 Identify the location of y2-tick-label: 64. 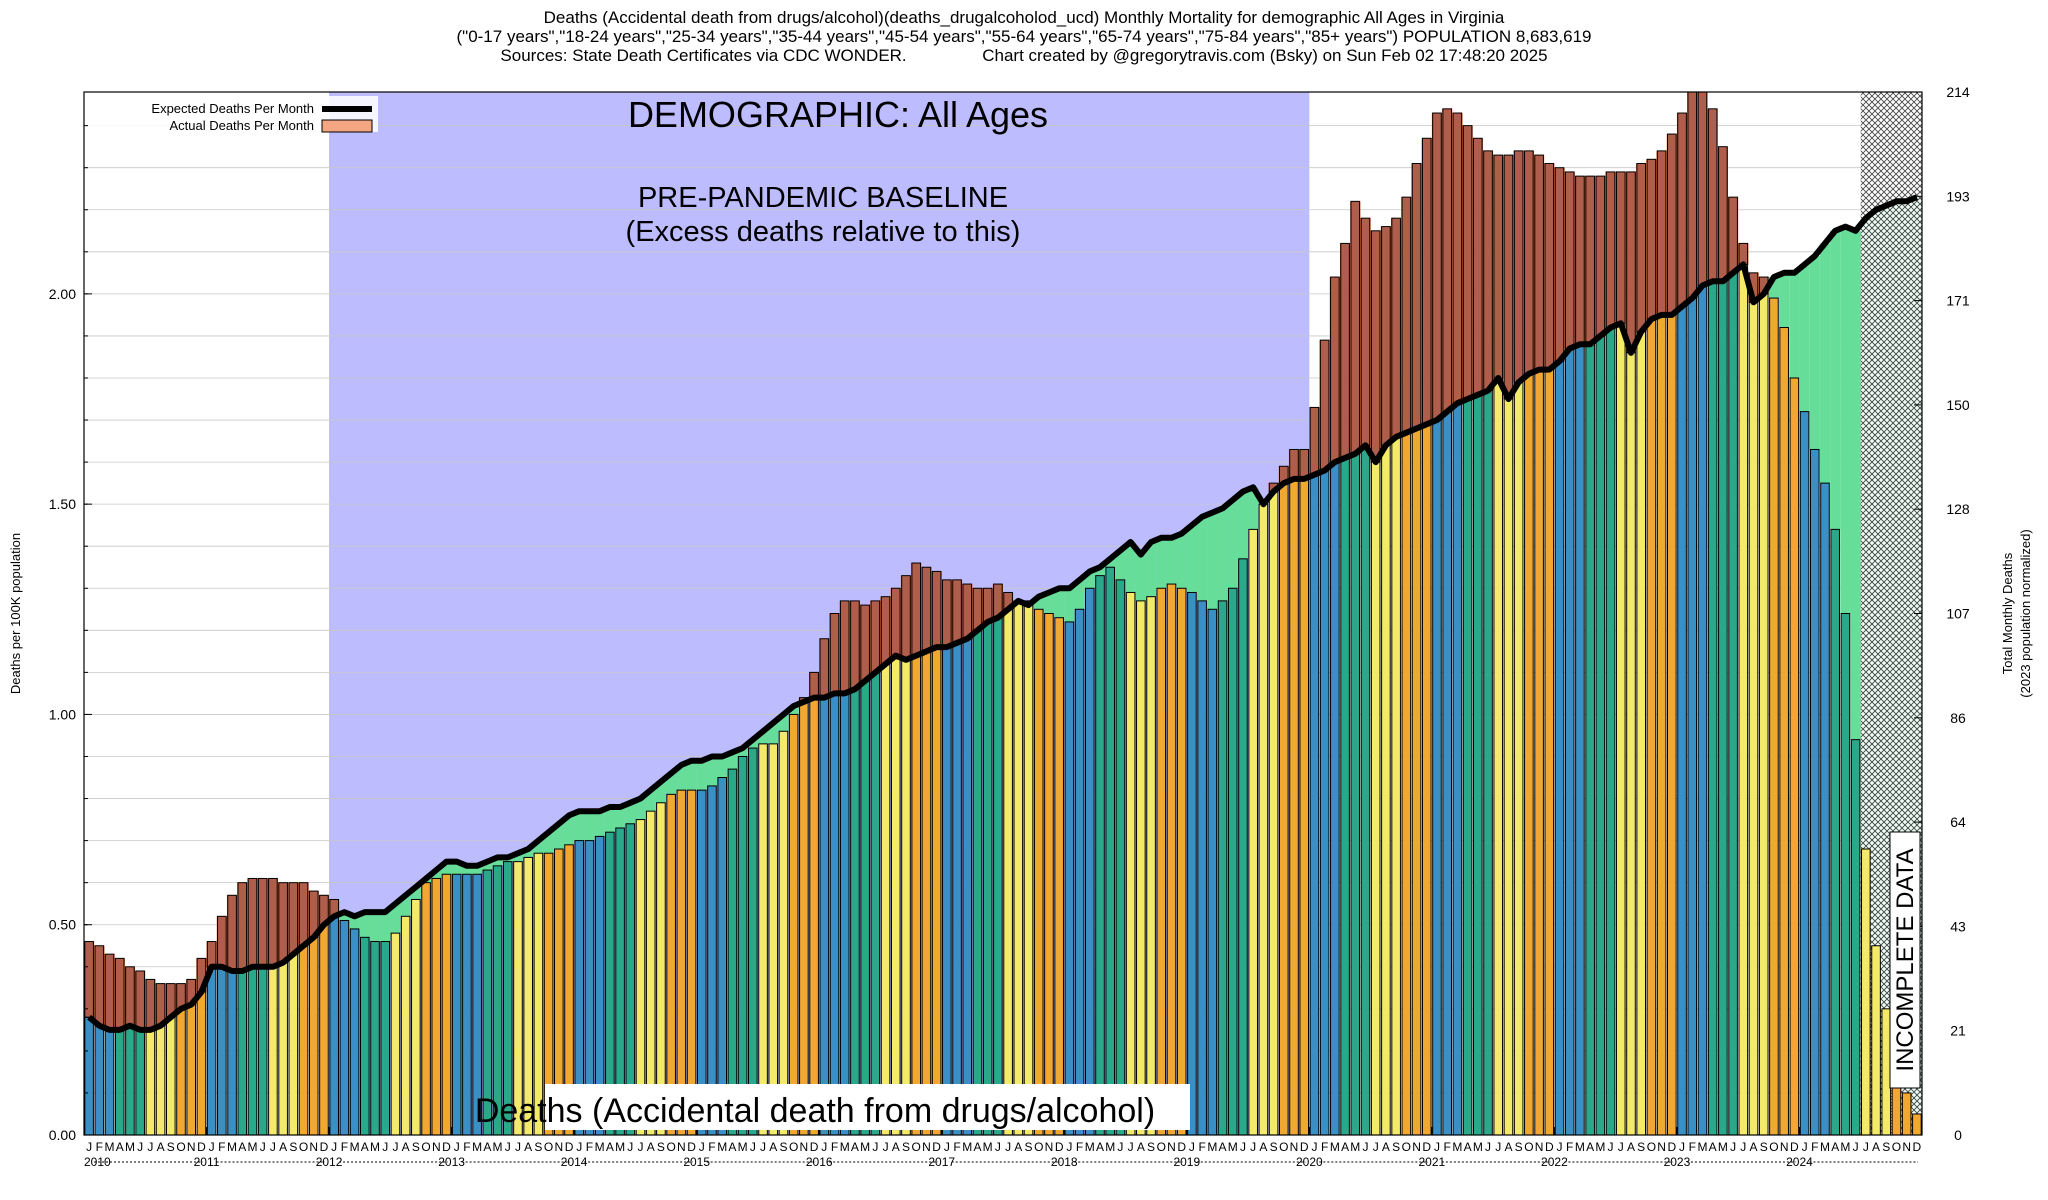
(1958, 822).